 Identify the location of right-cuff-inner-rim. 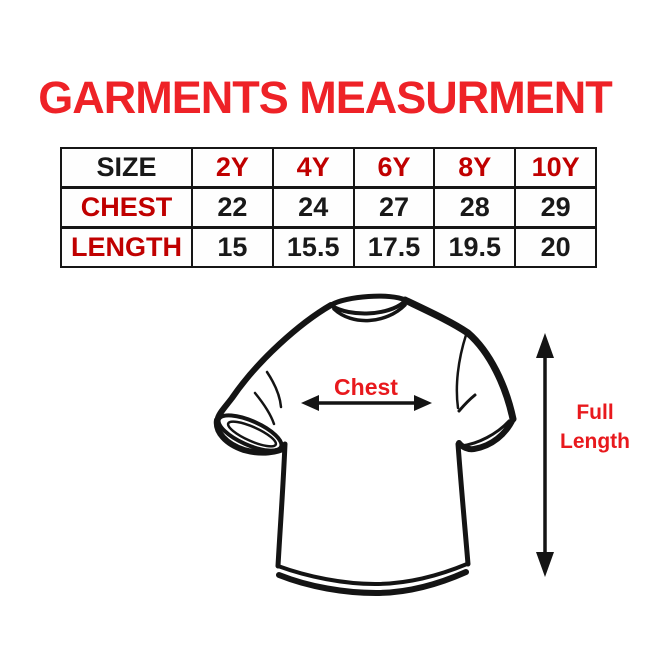
(485, 433).